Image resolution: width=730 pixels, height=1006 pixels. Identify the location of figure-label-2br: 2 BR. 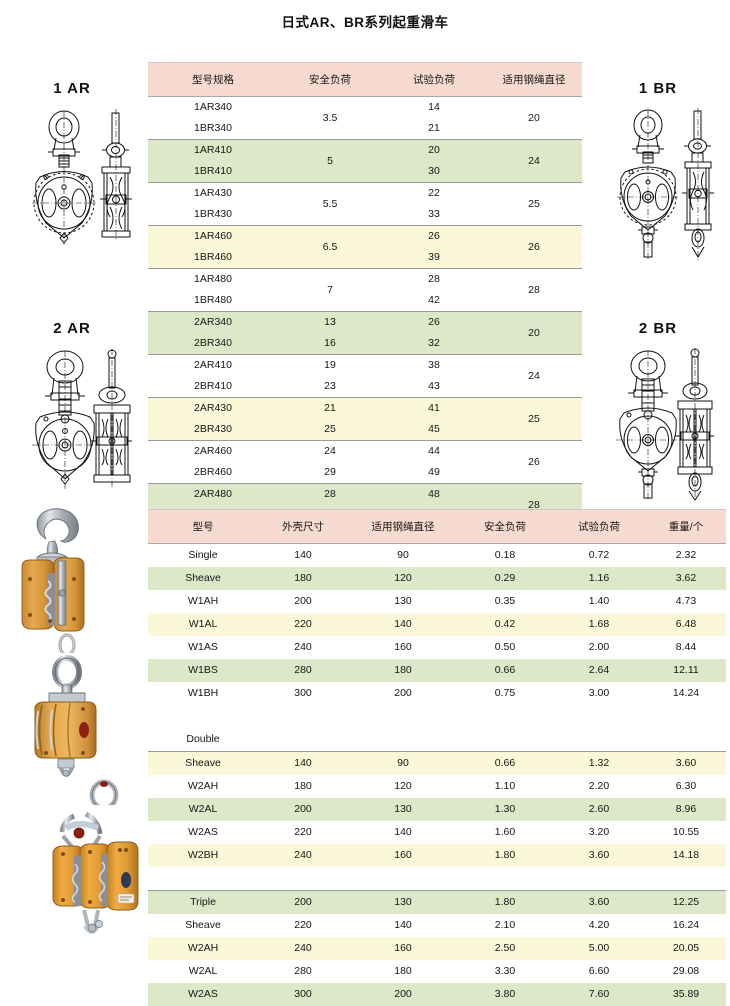
(658, 328).